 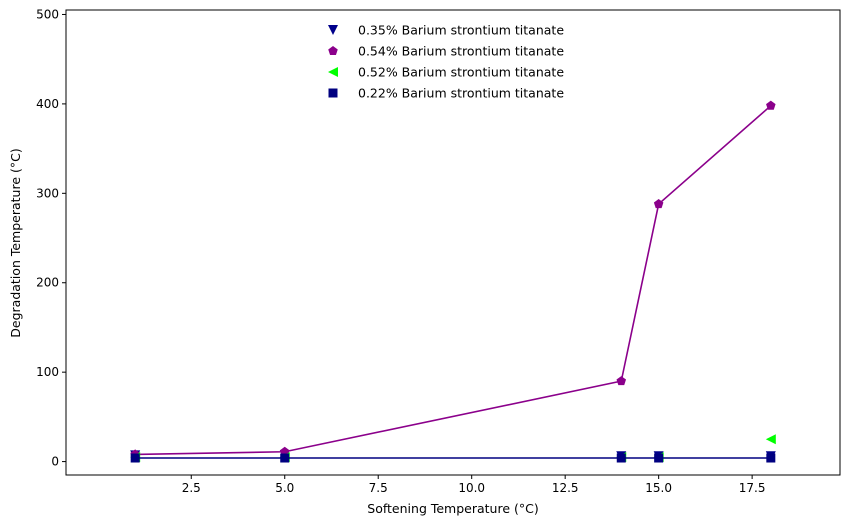 I want to click on legend-item: 0.52% Barium strontium titanate, so click(x=446, y=72).